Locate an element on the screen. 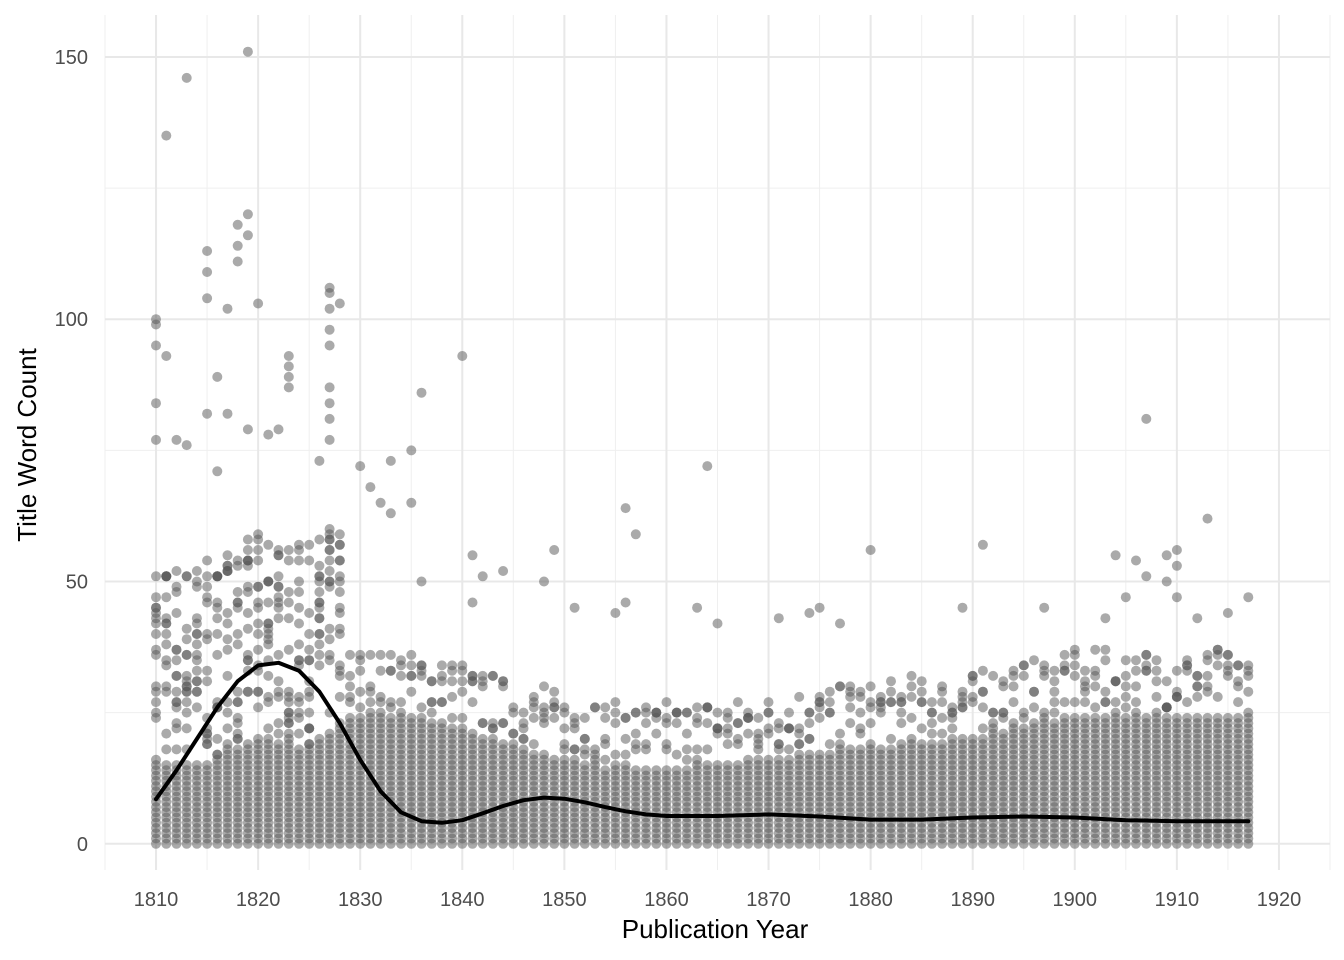 Image resolution: width=1344 pixels, height=960 pixels. x-axis-title: Publication Year is located at coordinates (715, 929).